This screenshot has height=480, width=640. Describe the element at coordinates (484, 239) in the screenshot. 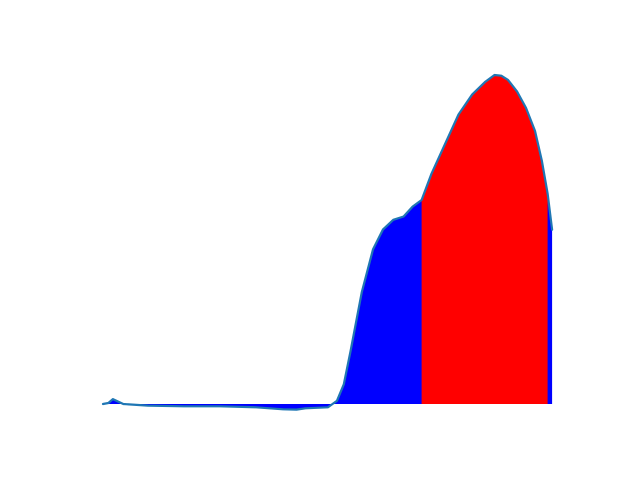

I see `area-fill-highlight` at that location.